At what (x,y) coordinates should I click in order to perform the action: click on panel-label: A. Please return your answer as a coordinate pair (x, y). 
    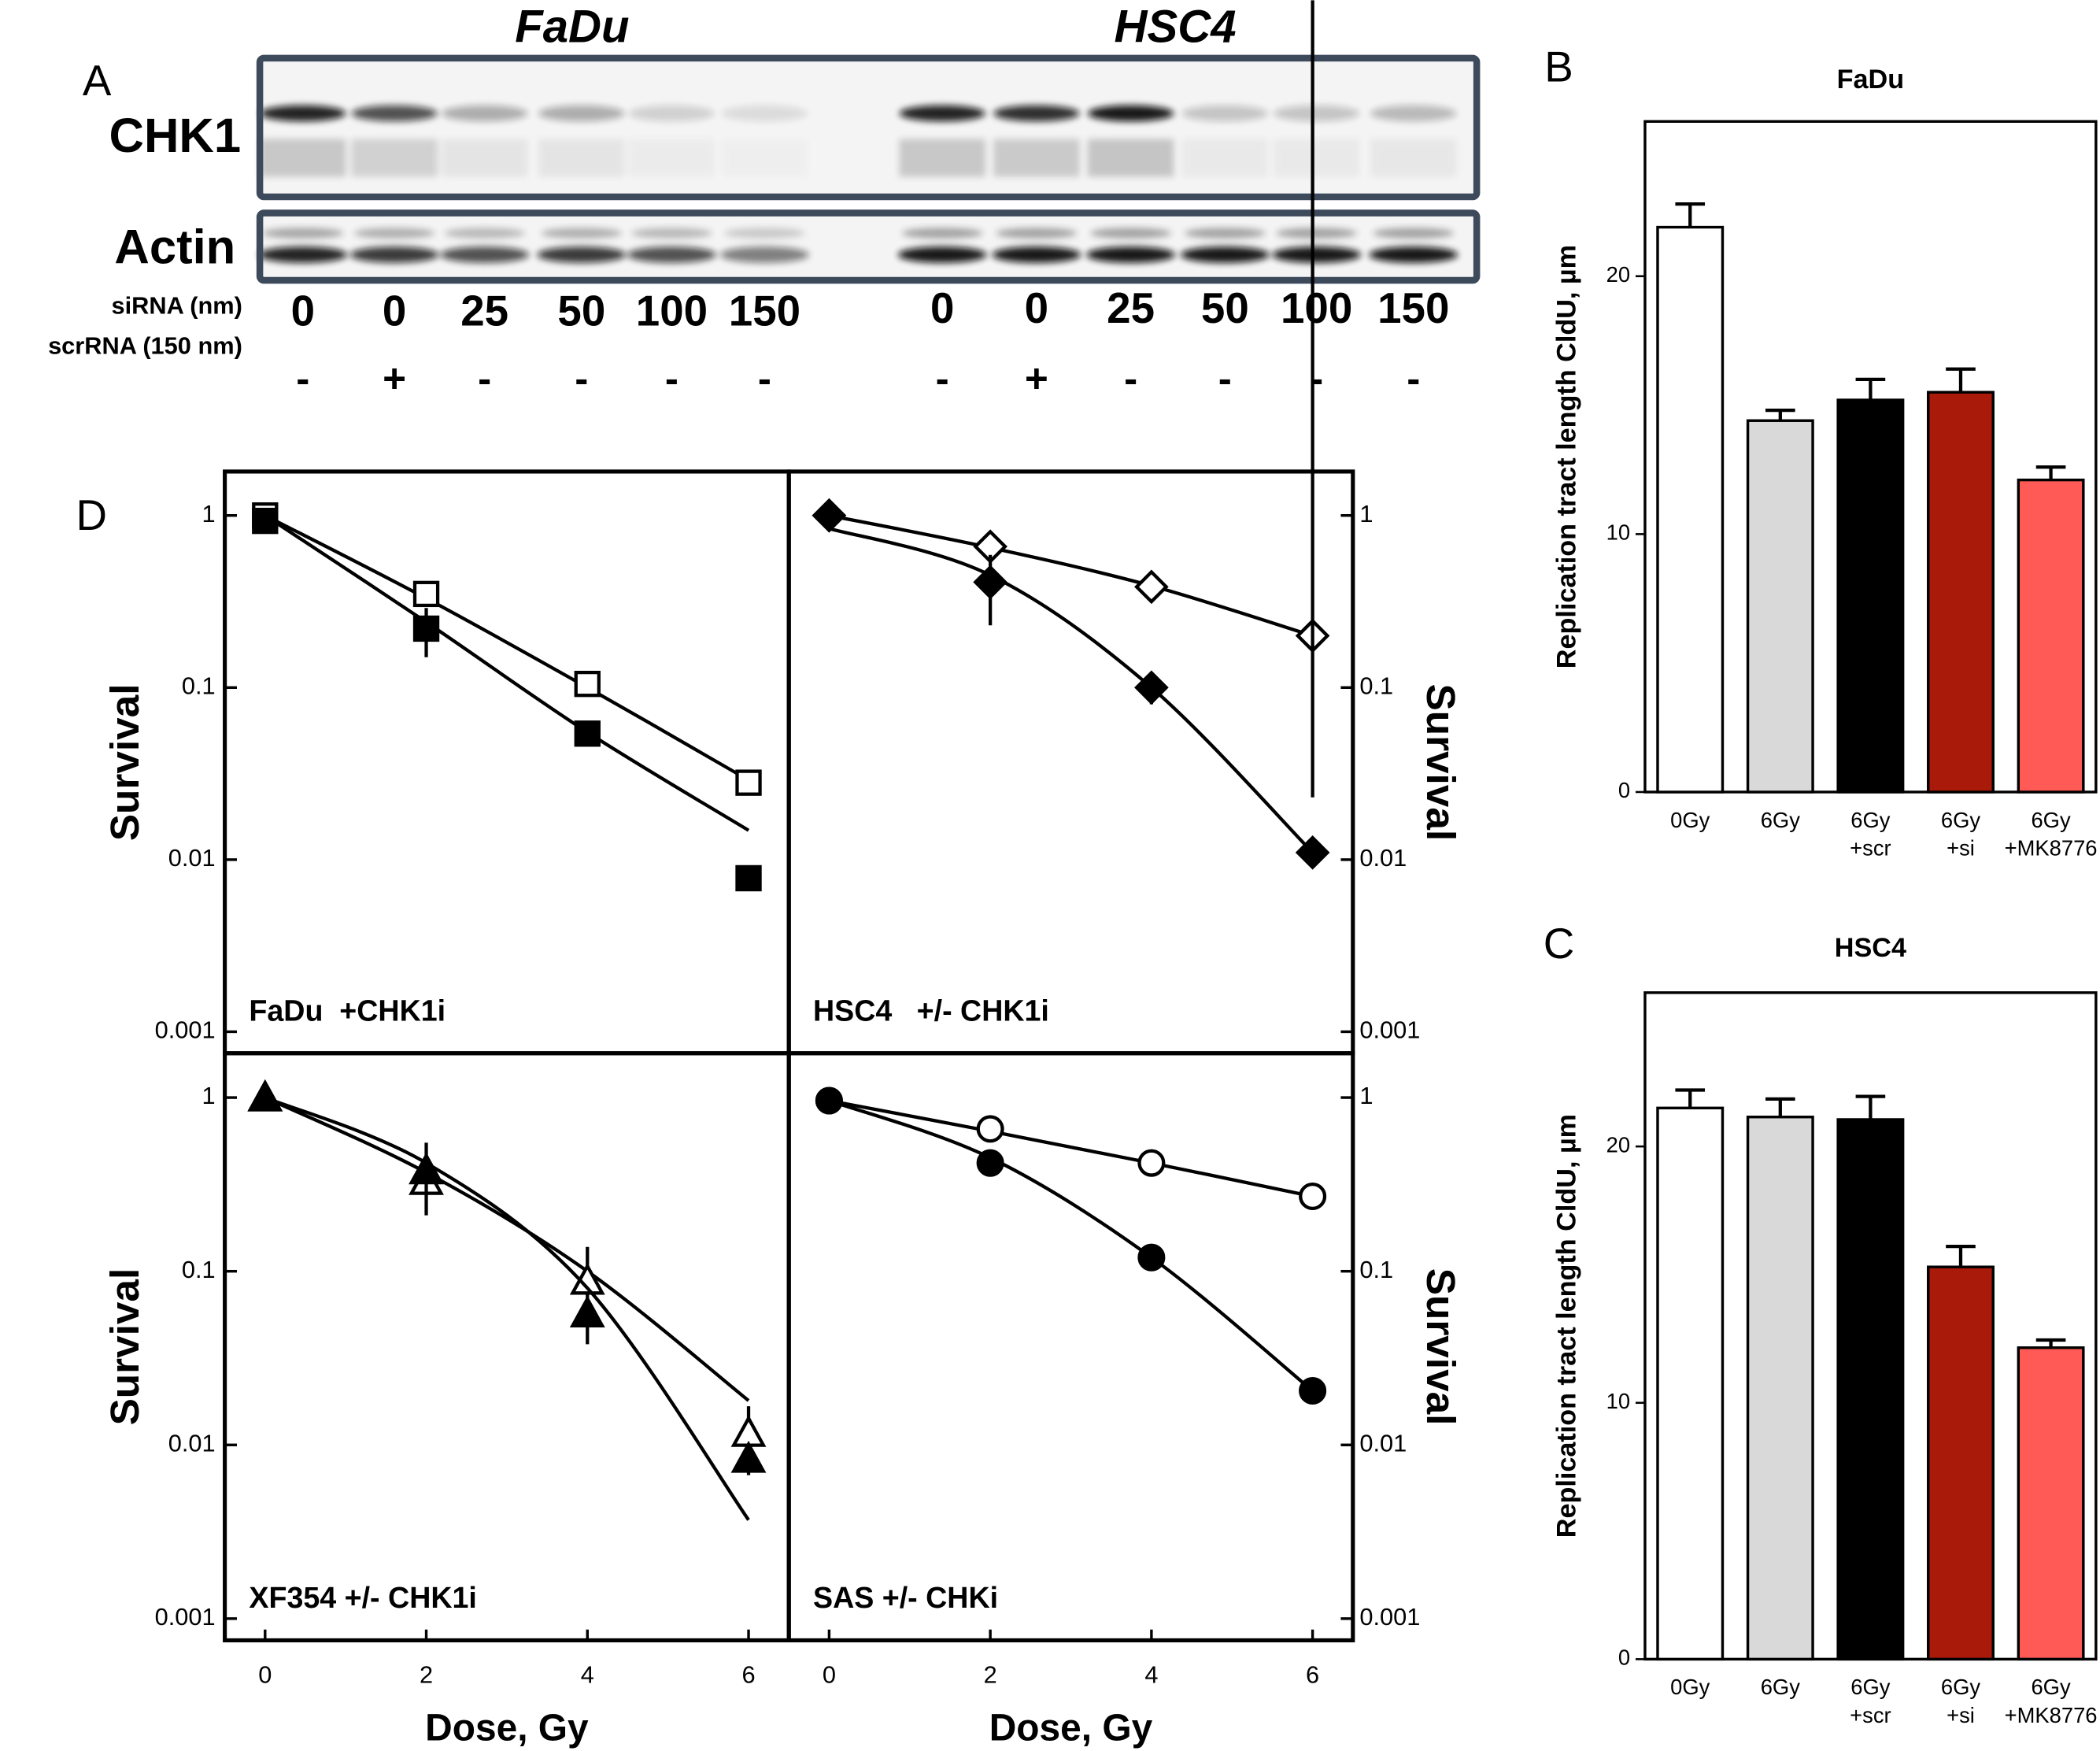
    Looking at the image, I should click on (97, 80).